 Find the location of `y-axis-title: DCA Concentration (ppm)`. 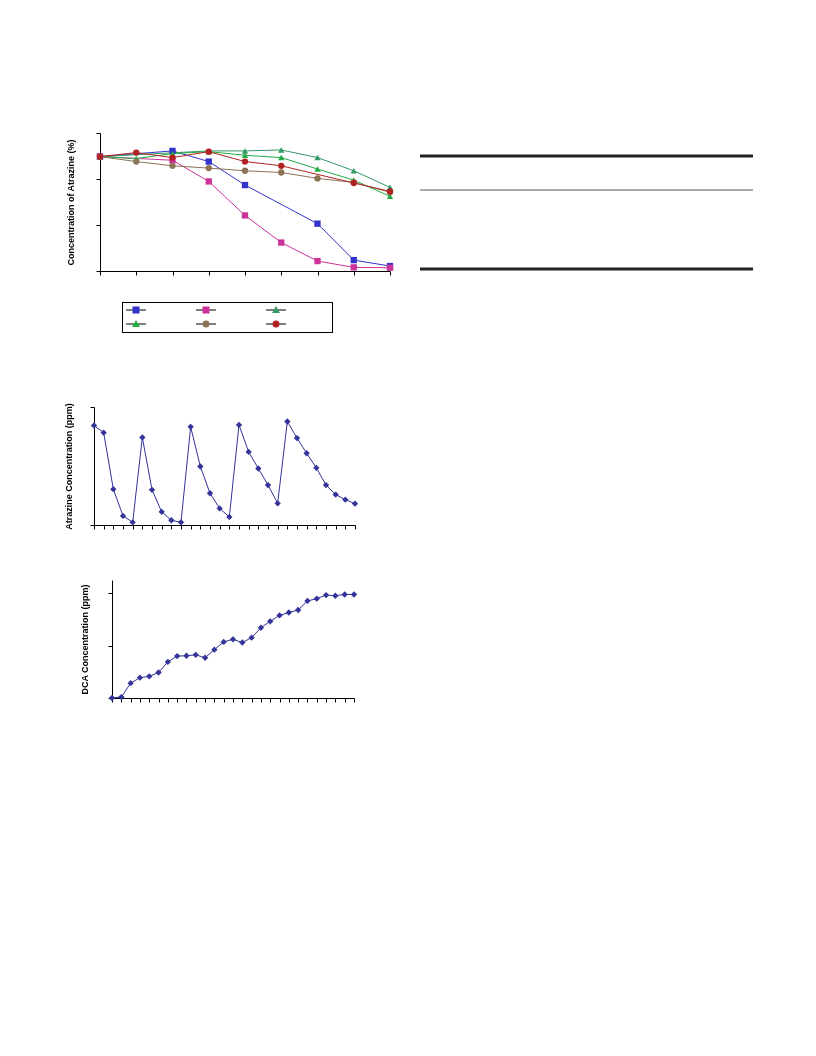

y-axis-title: DCA Concentration (ppm) is located at coordinates (85, 639).